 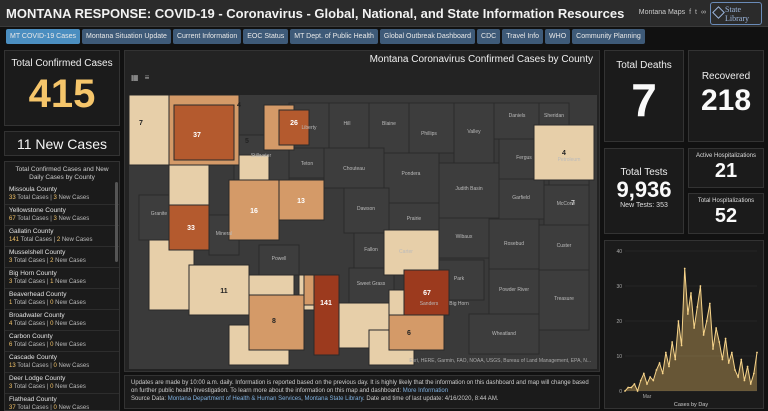 I want to click on tab-eoc-status: EOC Status, so click(x=266, y=36).